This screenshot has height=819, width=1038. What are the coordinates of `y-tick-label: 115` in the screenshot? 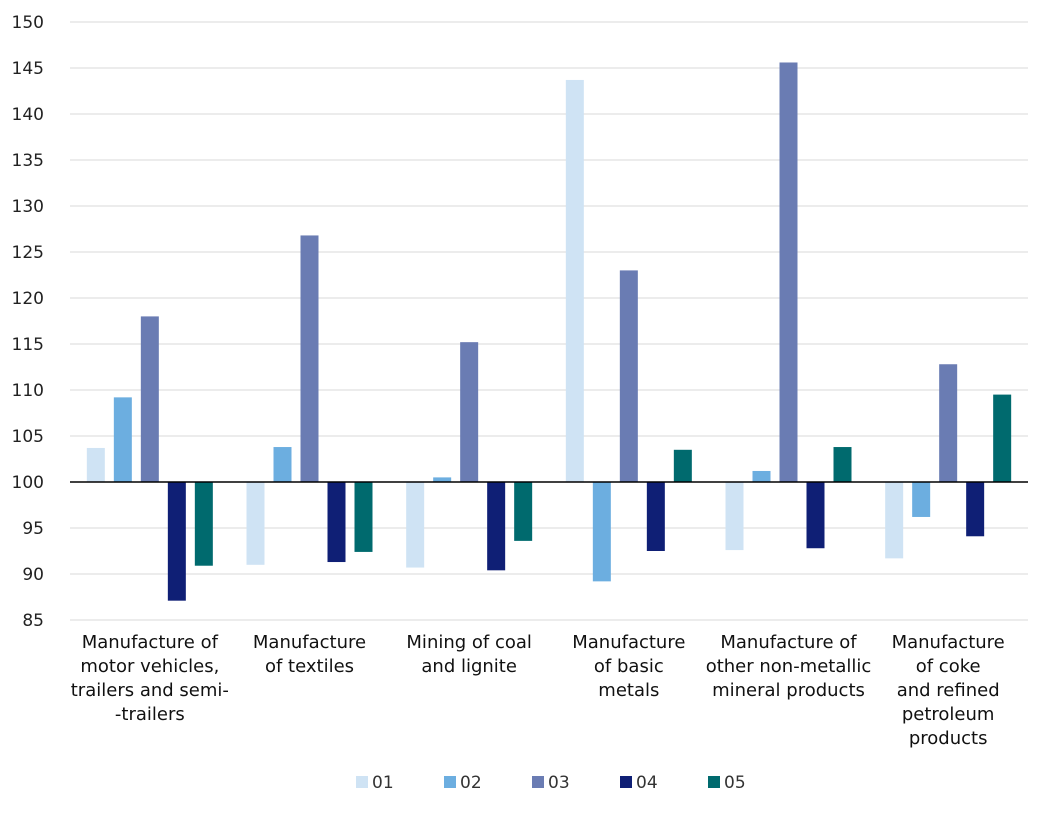 It's located at (28, 345).